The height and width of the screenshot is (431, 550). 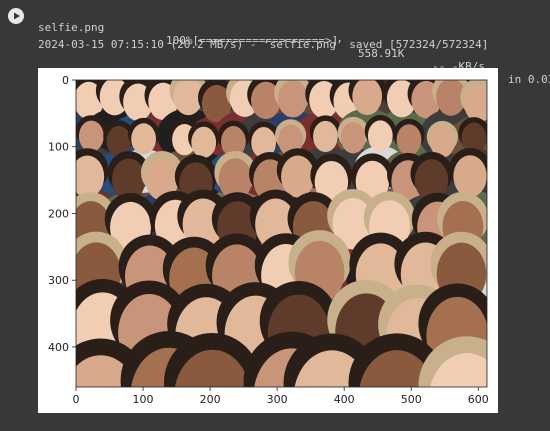 What do you see at coordinates (58, 147) in the screenshot?
I see `y-tick-label: 100` at bounding box center [58, 147].